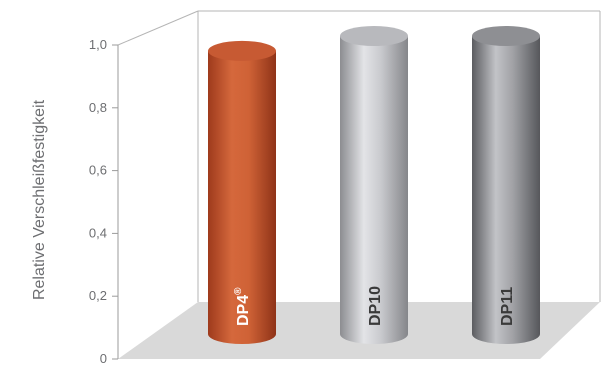 This screenshot has height=368, width=606. What do you see at coordinates (98, 295) in the screenshot?
I see `y-tick-label: 0,2` at bounding box center [98, 295].